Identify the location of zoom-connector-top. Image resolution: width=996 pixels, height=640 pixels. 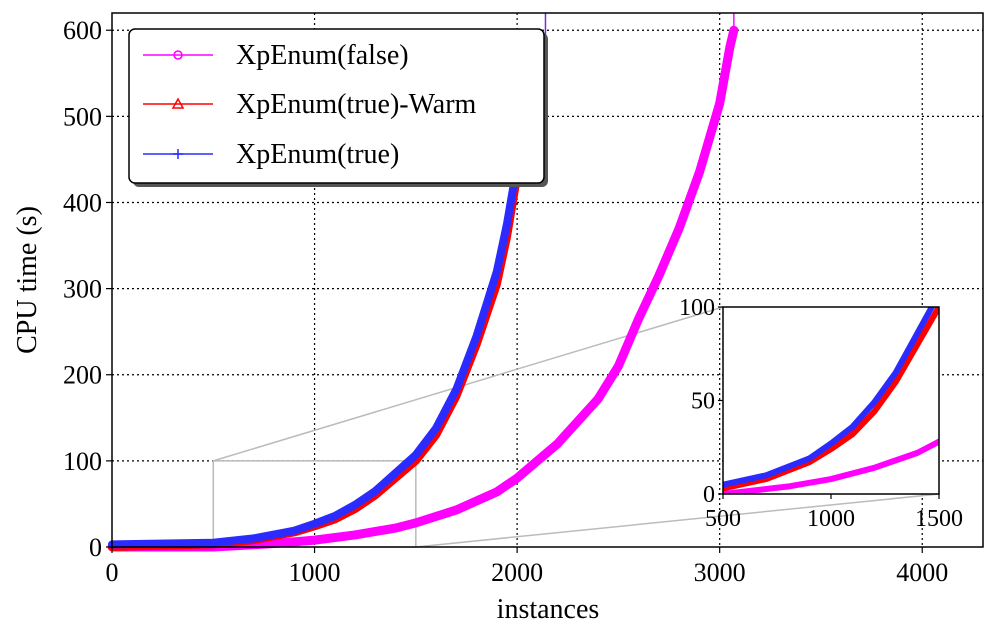
(468, 384).